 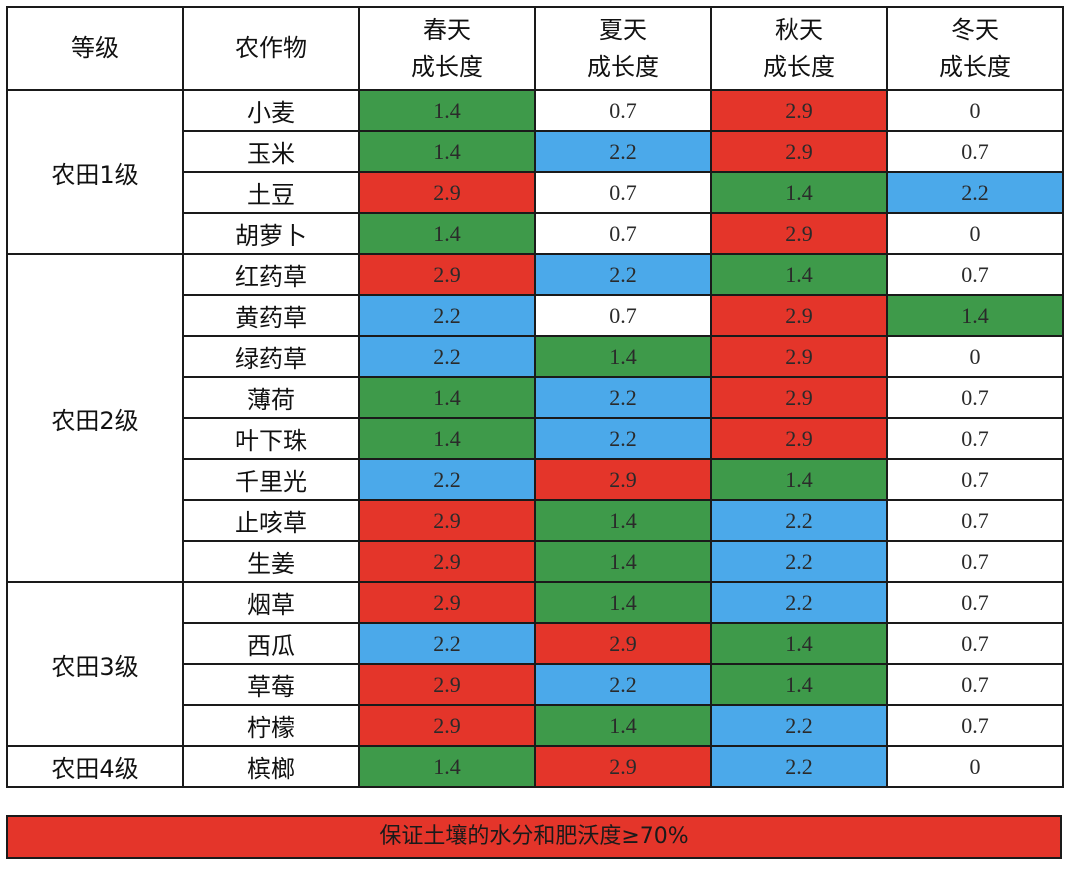 What do you see at coordinates (447, 48) in the screenshot?
I see `header-spring: 春天 成长度` at bounding box center [447, 48].